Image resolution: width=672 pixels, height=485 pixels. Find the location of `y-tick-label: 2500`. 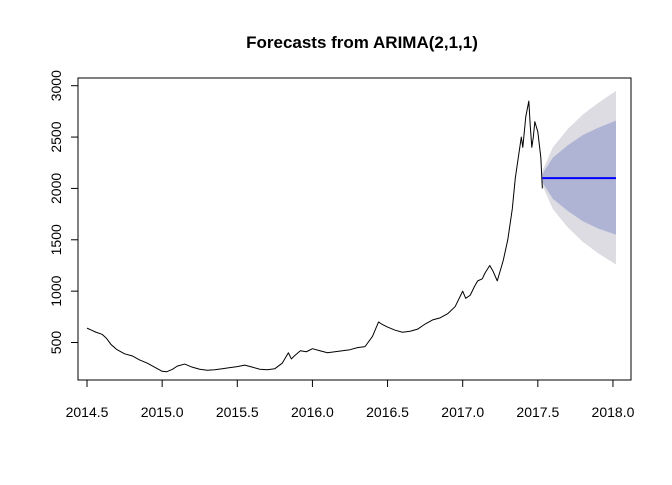

y-tick-label: 2500 is located at coordinates (56, 136).